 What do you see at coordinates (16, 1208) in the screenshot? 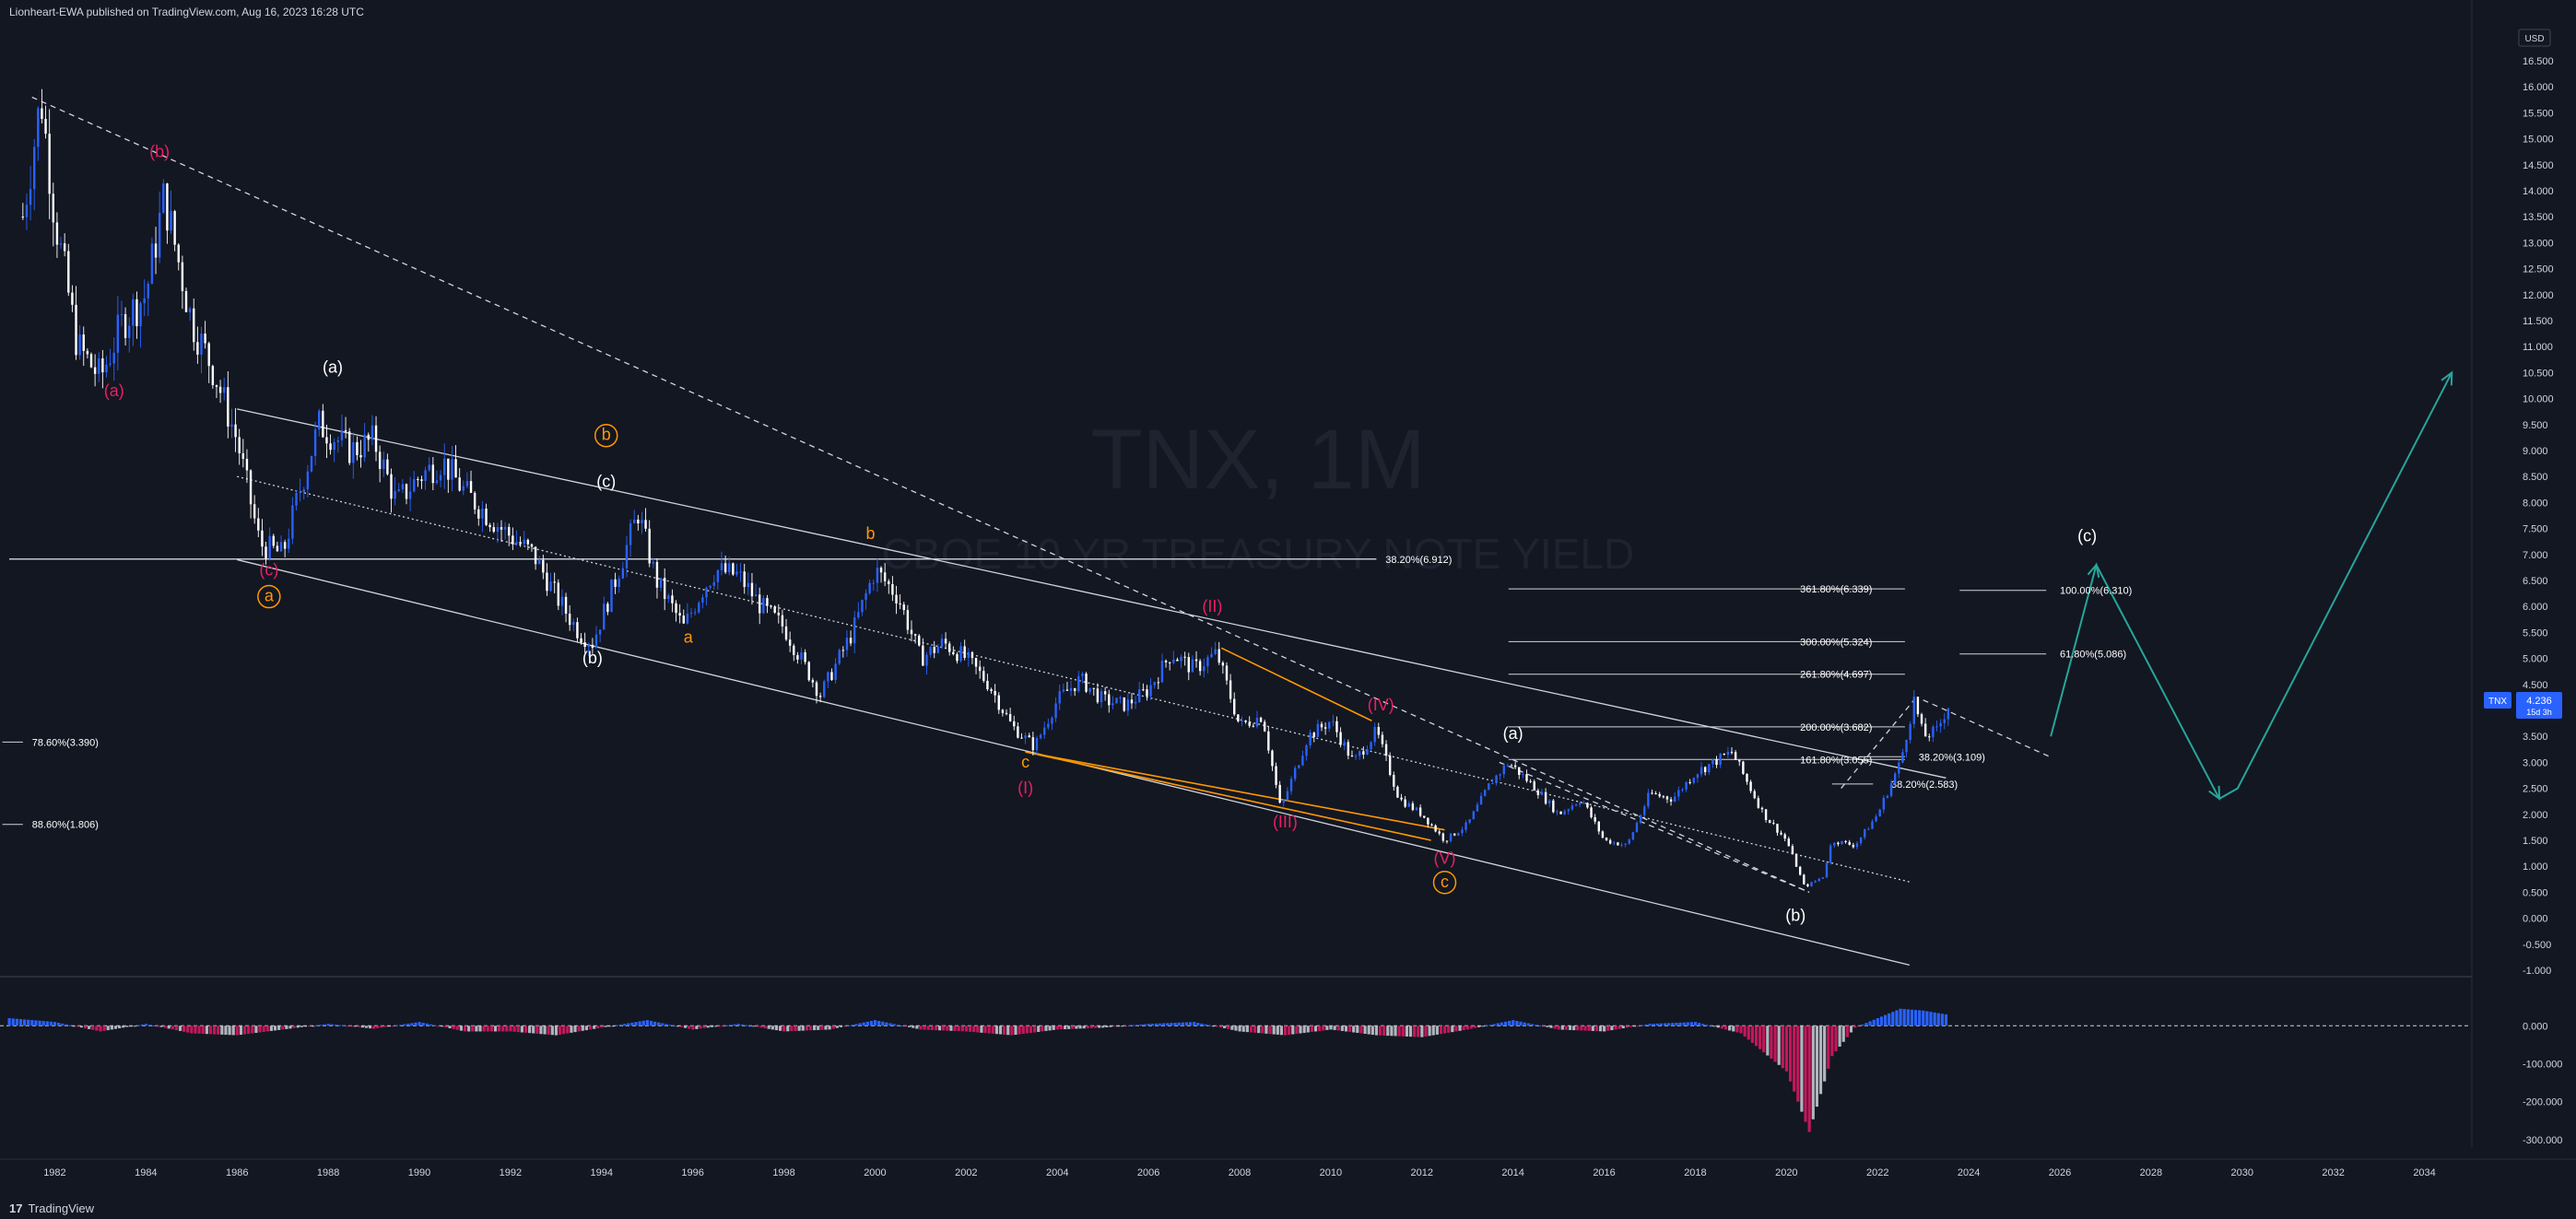
I see `tradingview-logo-icon: 17` at bounding box center [16, 1208].